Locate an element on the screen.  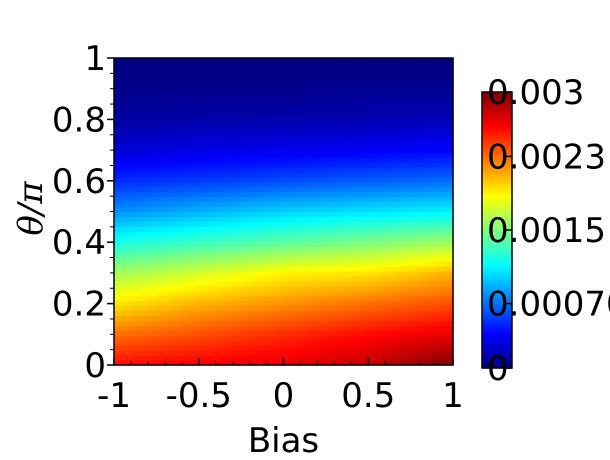
colorbar-segment is located at coordinates (497, 160).